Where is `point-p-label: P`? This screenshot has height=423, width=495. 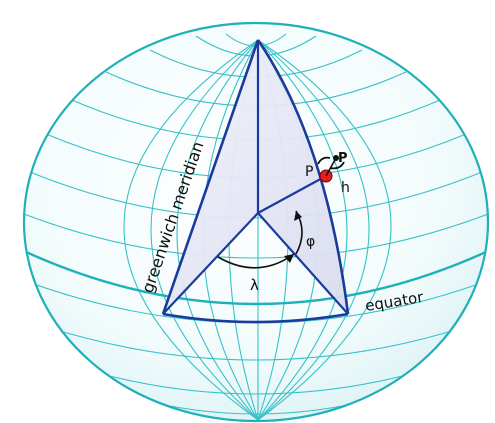 point-p-label: P is located at coordinates (309, 172).